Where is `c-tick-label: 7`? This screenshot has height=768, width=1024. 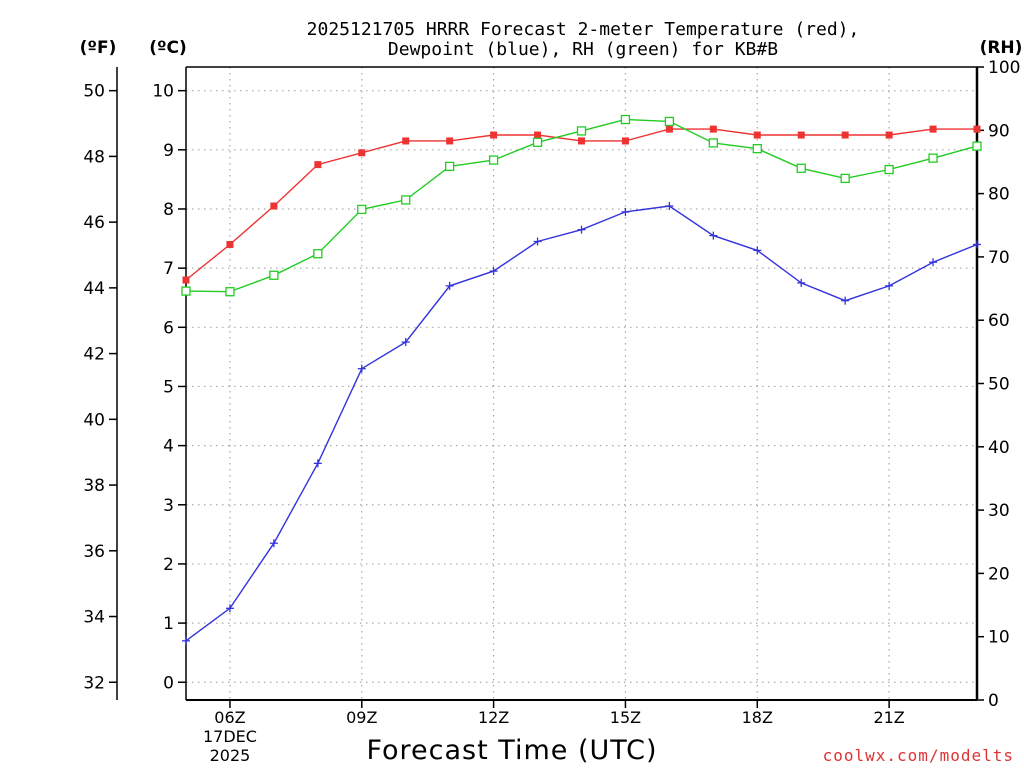
c-tick-label: 7 is located at coordinates (168, 269).